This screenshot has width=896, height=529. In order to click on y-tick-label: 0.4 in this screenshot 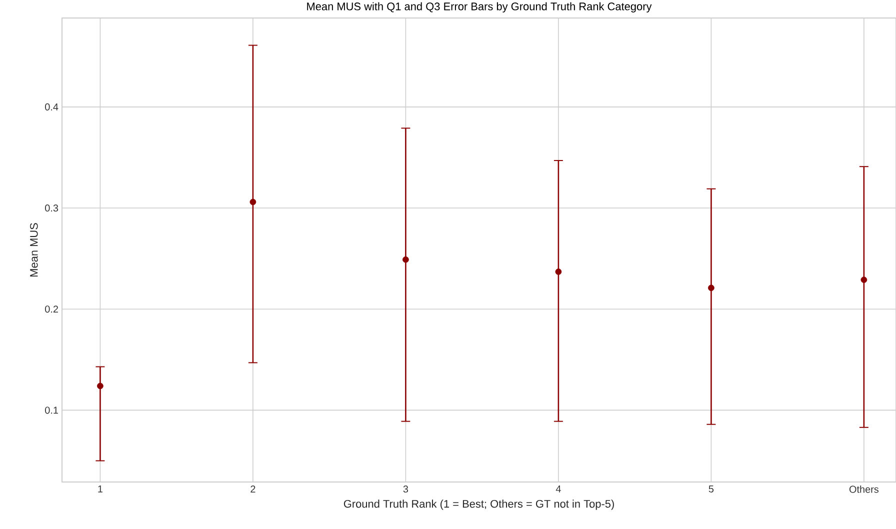, I will do `click(51, 106)`.